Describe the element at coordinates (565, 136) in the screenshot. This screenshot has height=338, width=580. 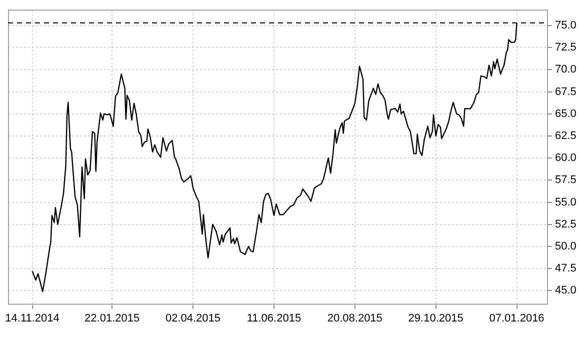
I see `y-tick-label: 62.5` at that location.